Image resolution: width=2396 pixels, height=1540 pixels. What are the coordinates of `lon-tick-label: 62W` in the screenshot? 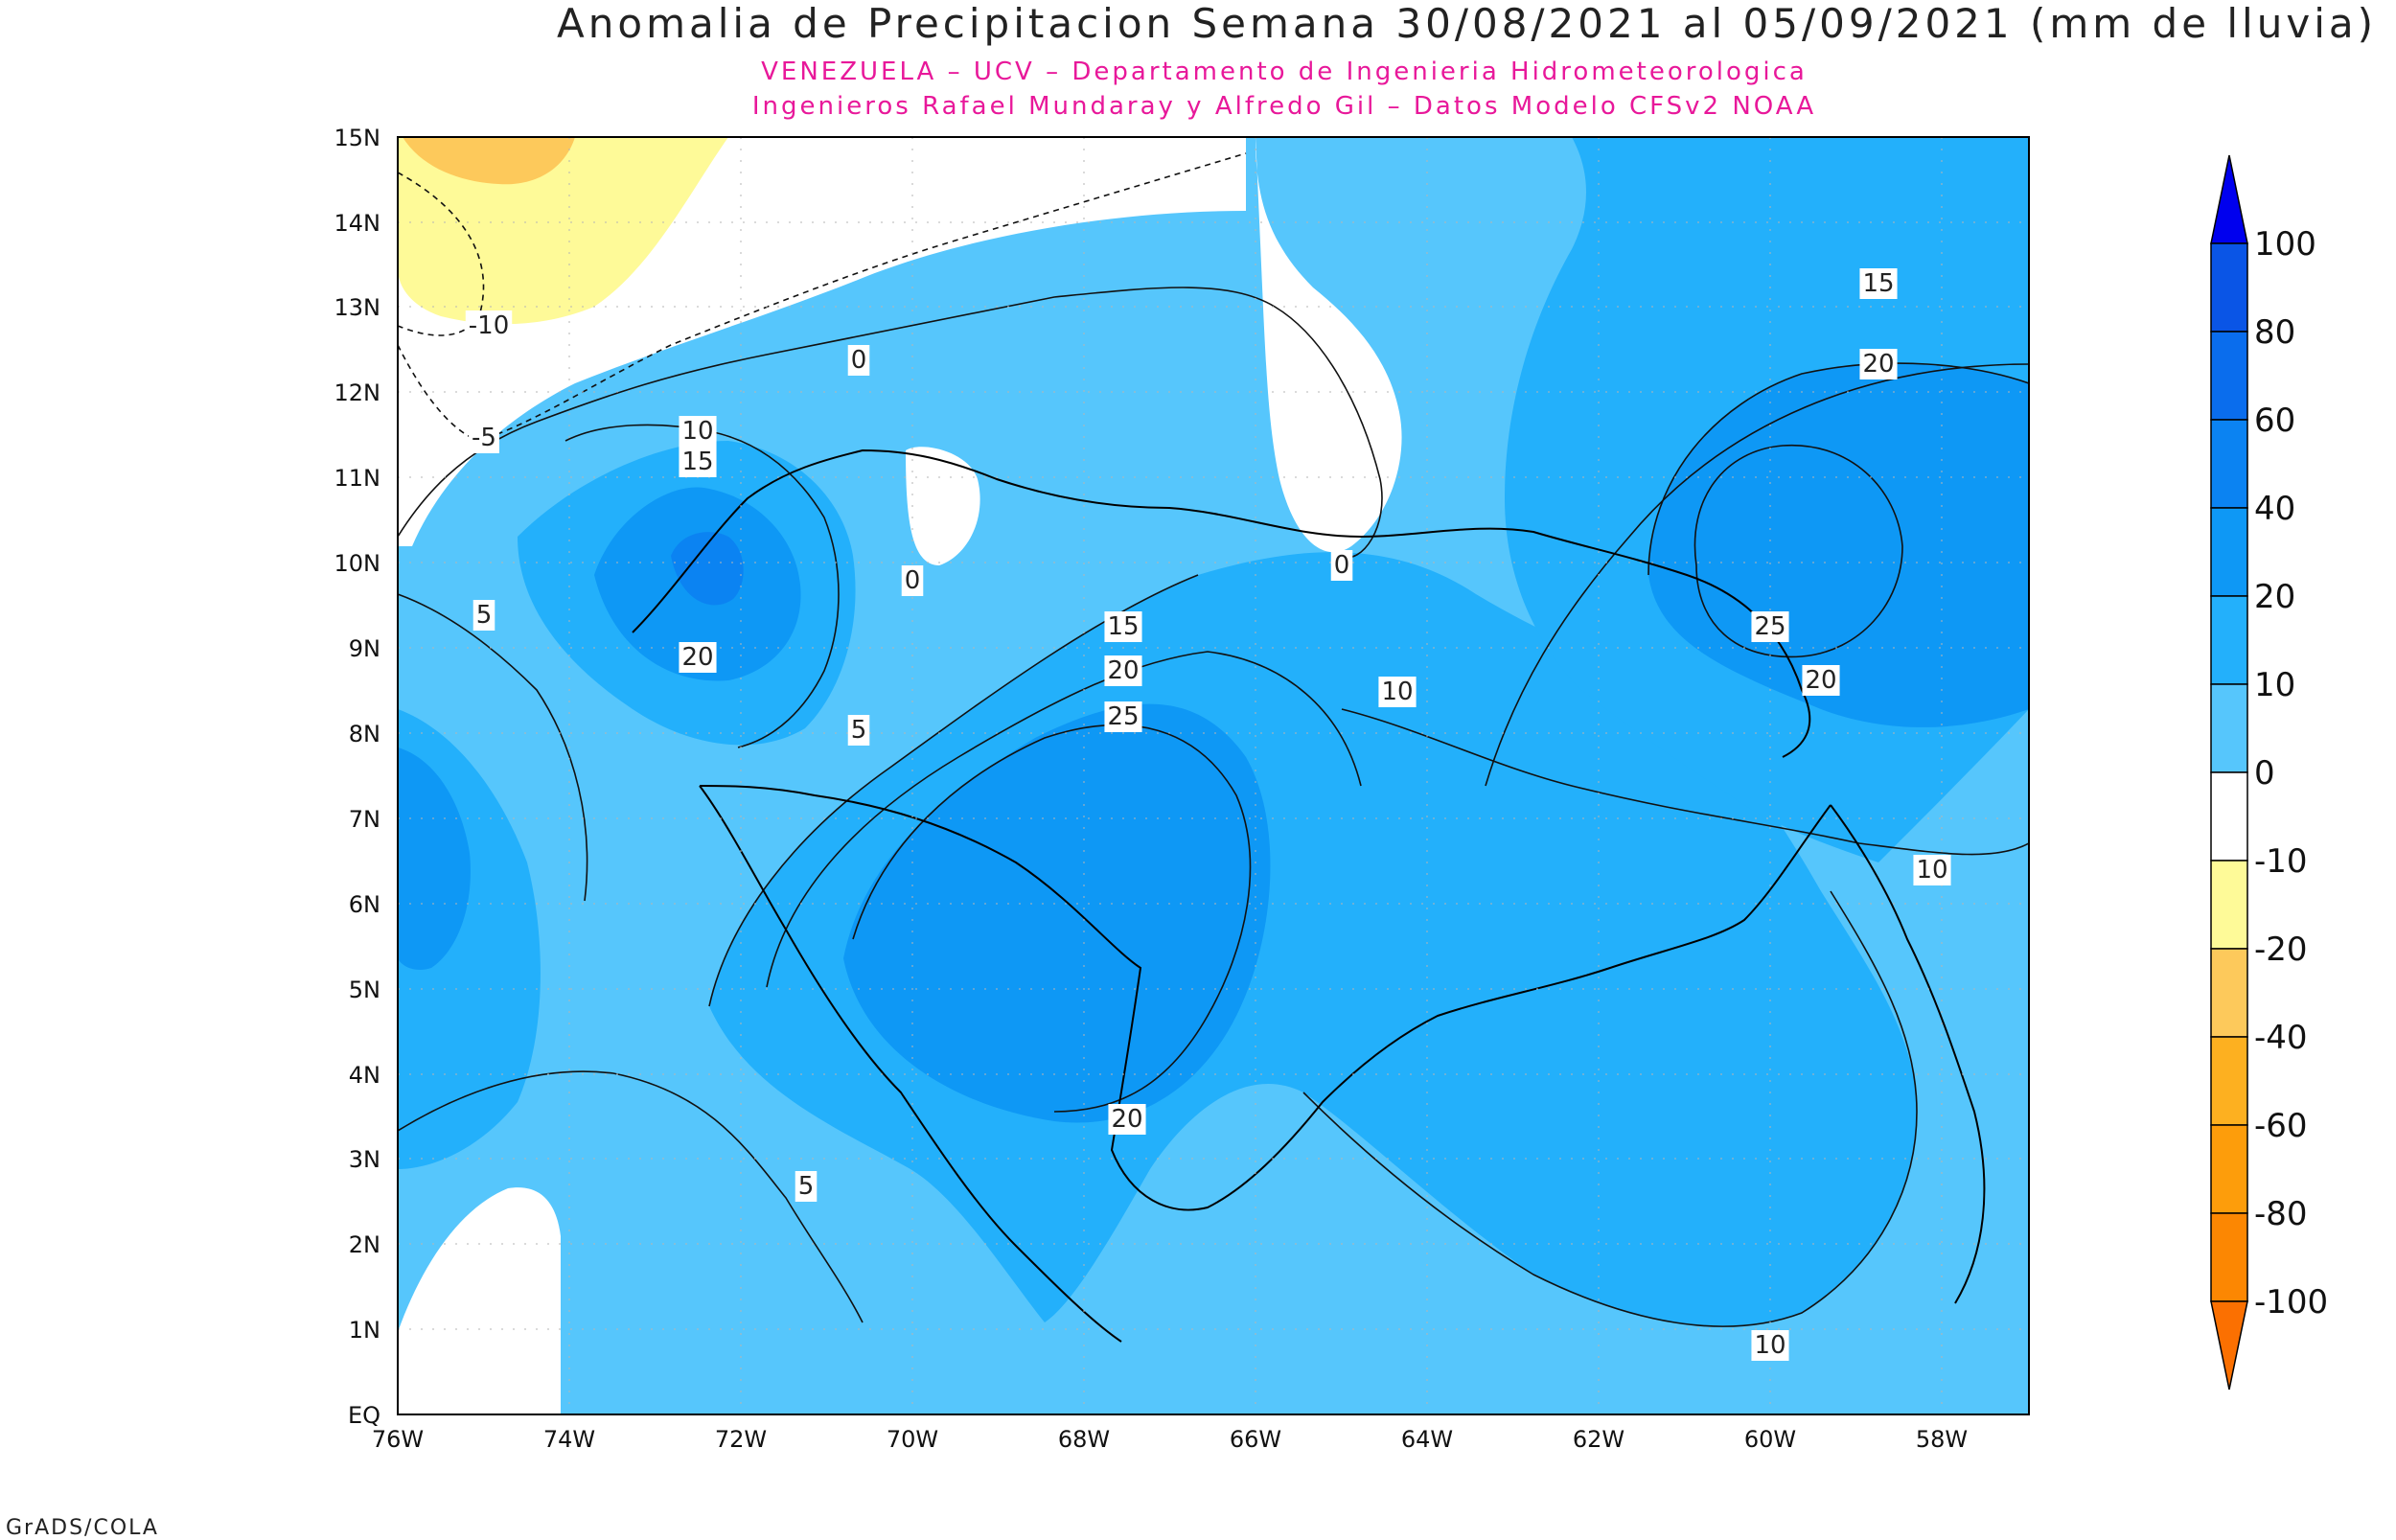 It's located at (1599, 1439).